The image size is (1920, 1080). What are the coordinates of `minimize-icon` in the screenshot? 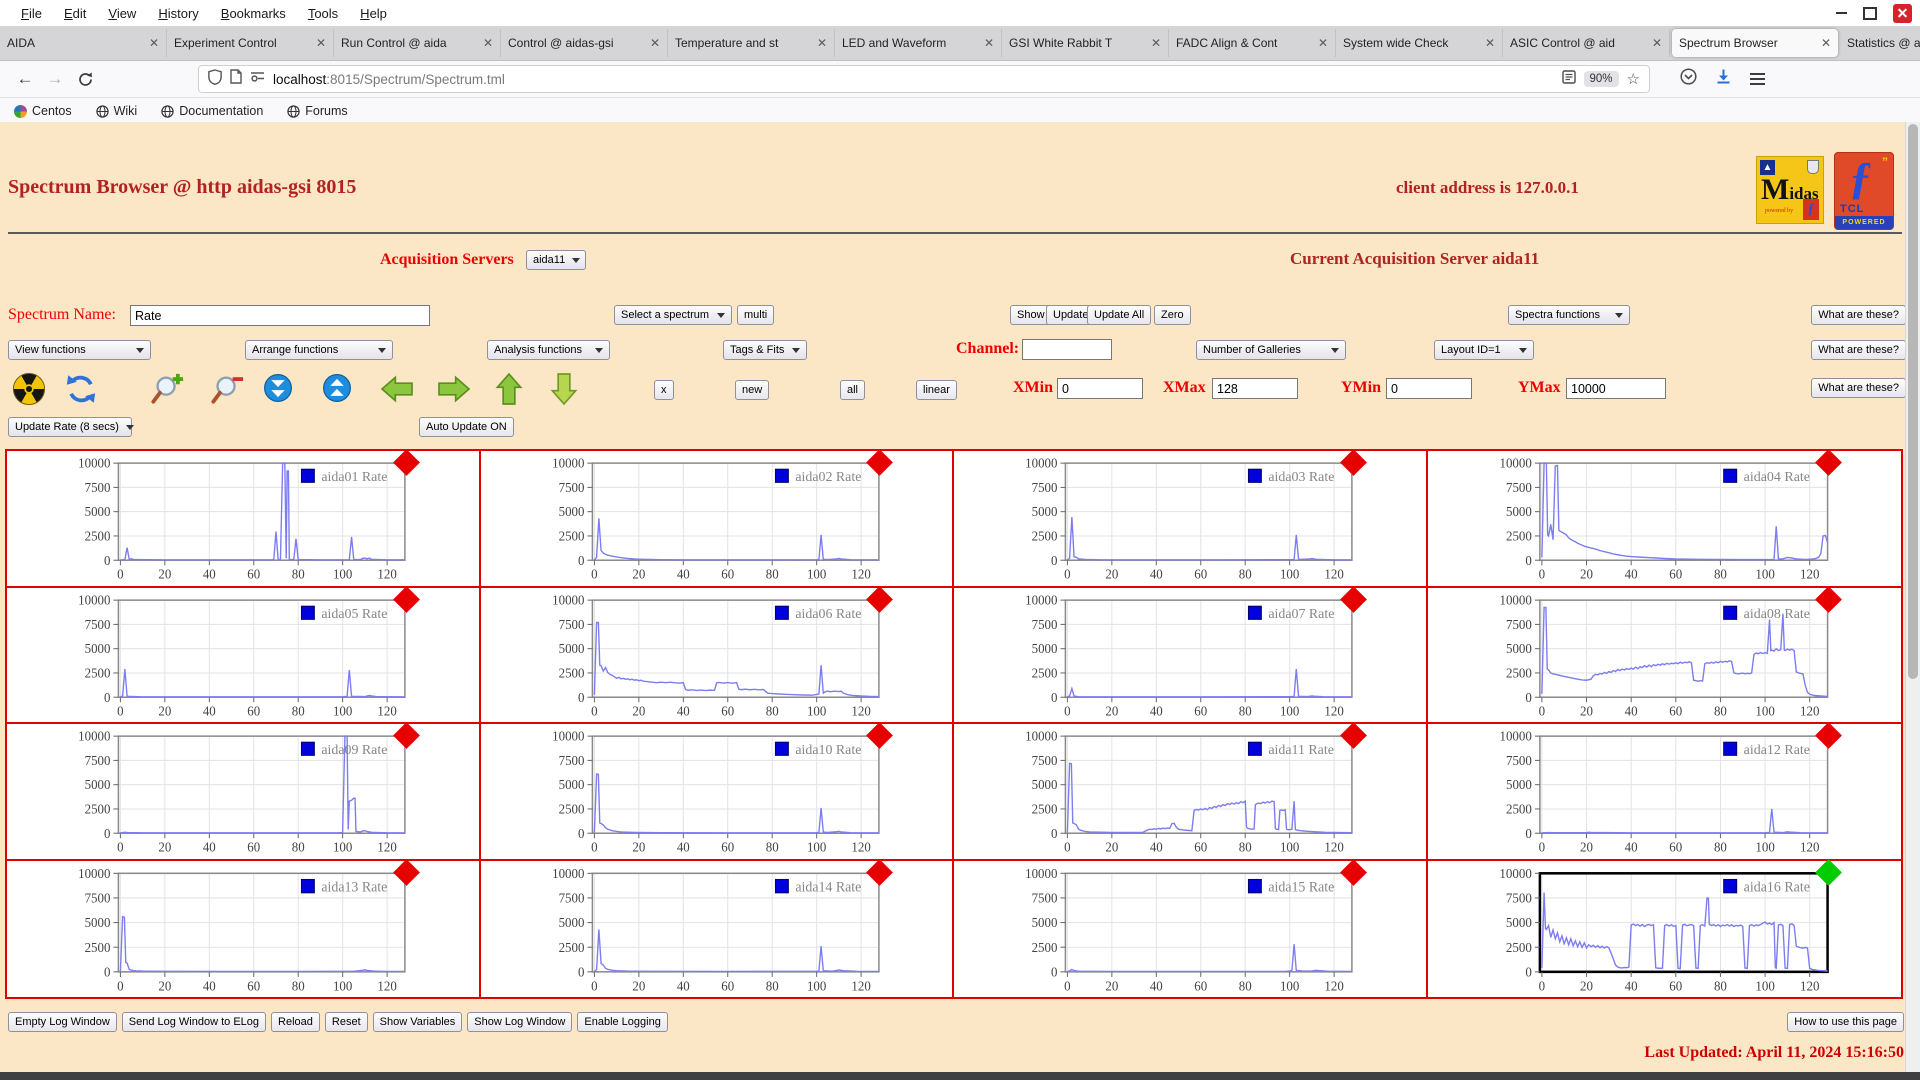 It's located at (1841, 13).